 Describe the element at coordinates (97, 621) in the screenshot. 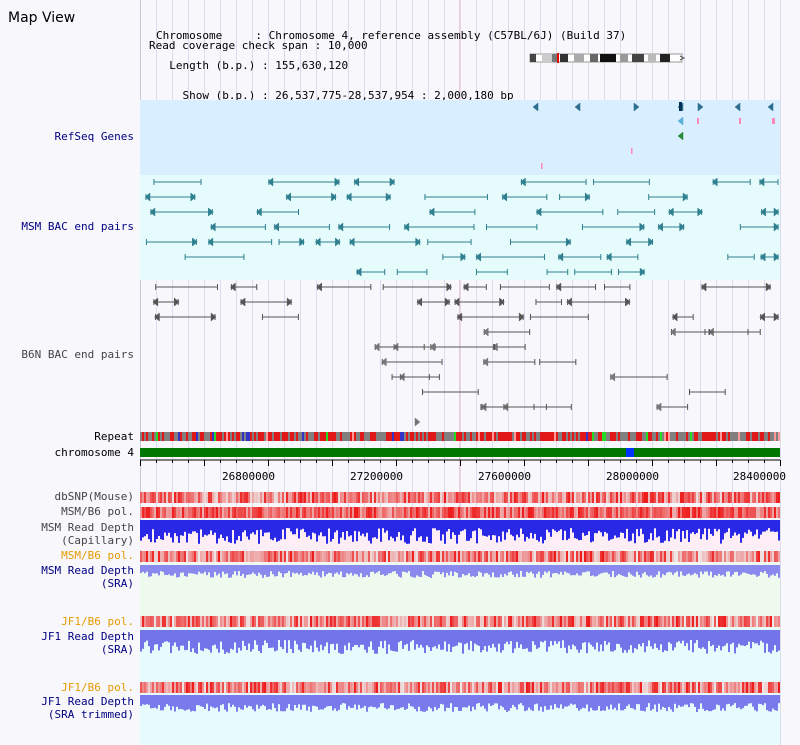

I see `jf1-b6-pol-label-1: JF1/B6 pol.` at that location.